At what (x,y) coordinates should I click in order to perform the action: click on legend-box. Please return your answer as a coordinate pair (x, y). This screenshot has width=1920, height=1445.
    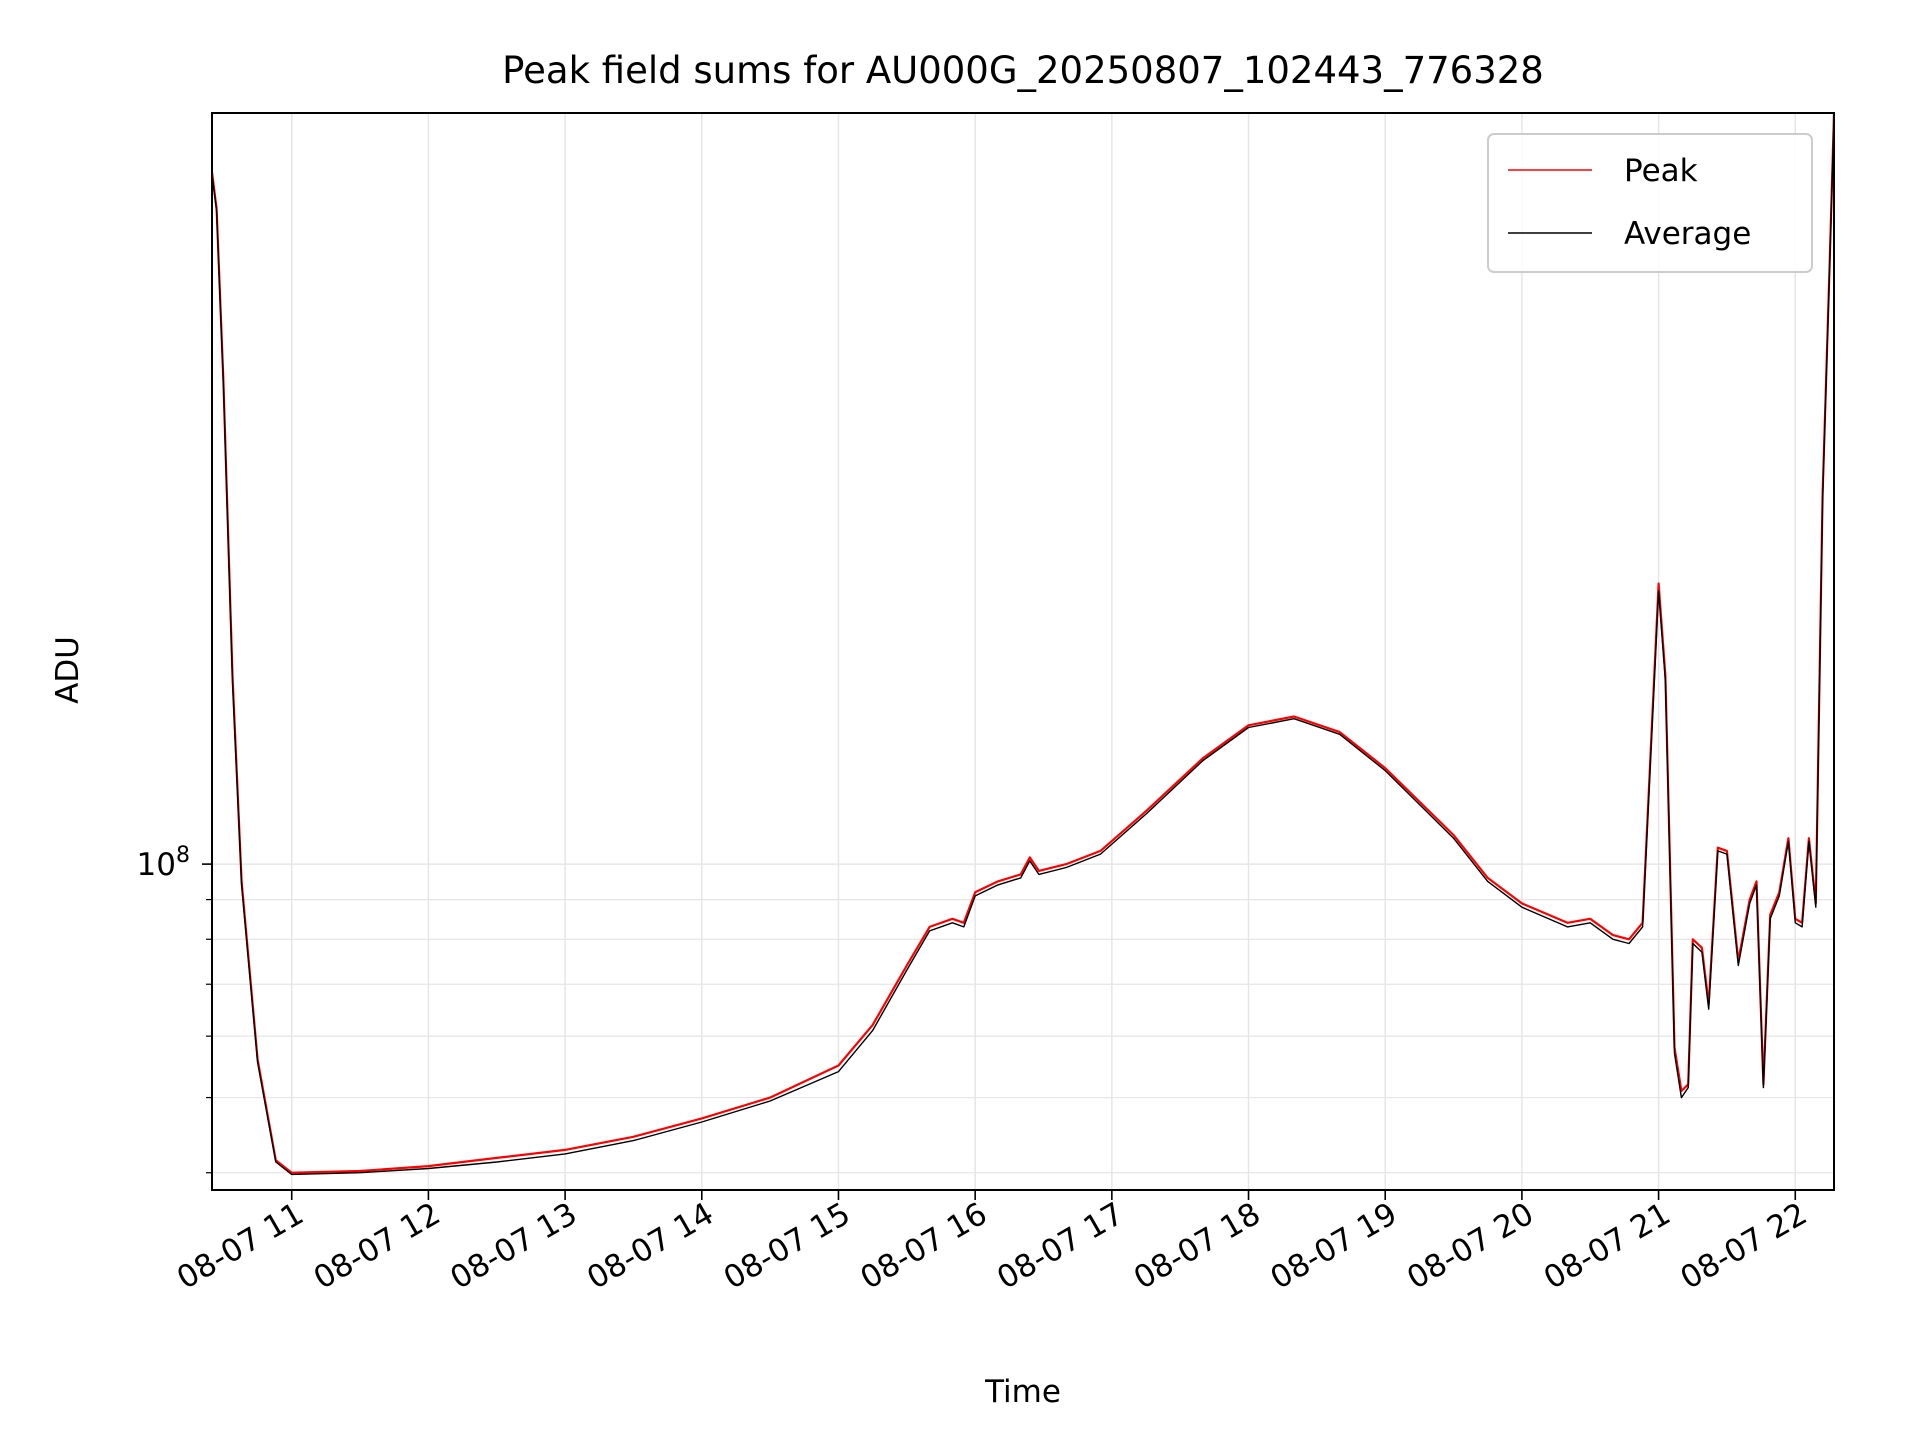
    Looking at the image, I should click on (1650, 203).